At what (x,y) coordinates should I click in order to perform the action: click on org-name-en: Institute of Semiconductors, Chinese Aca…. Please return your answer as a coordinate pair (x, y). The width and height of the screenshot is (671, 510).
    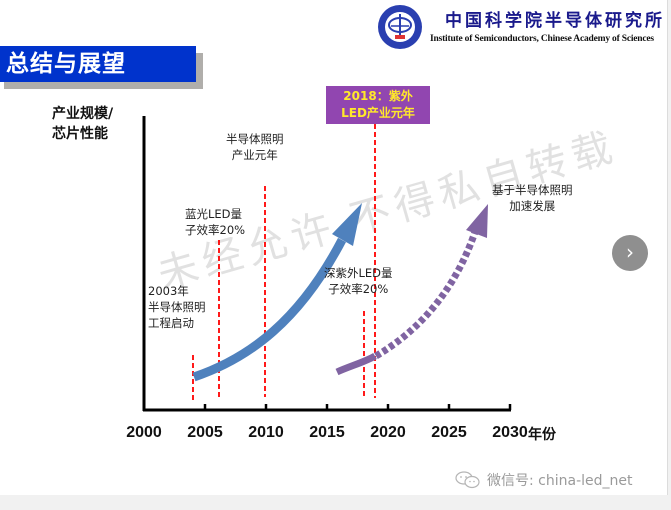
    Looking at the image, I should click on (542, 39).